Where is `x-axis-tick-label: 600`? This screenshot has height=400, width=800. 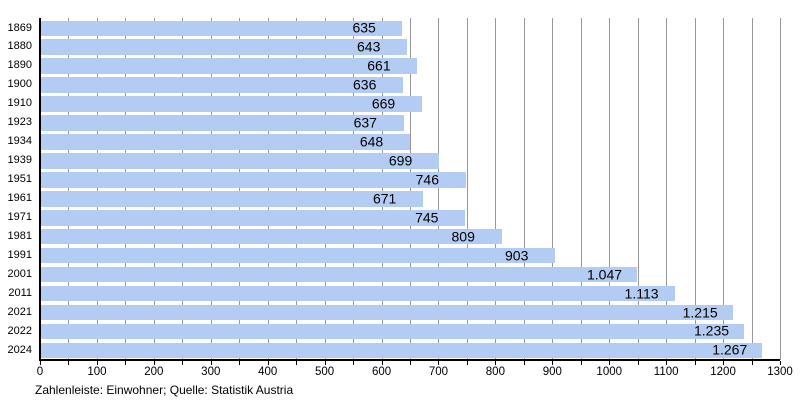
x-axis-tick-label: 600 is located at coordinates (381, 372).